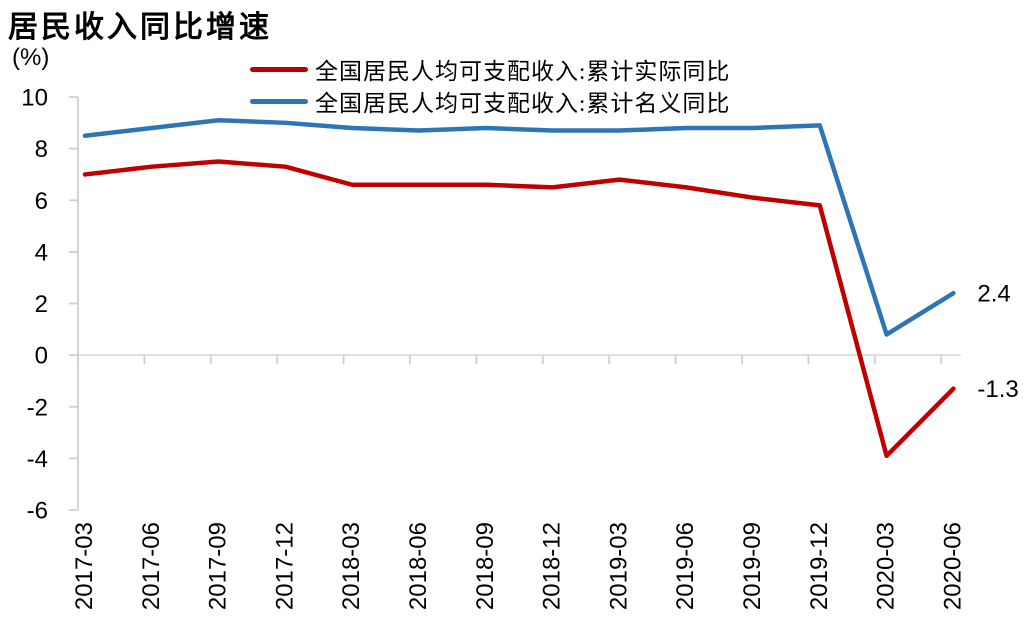  What do you see at coordinates (37, 407) in the screenshot?
I see `y-tick-label: -2` at bounding box center [37, 407].